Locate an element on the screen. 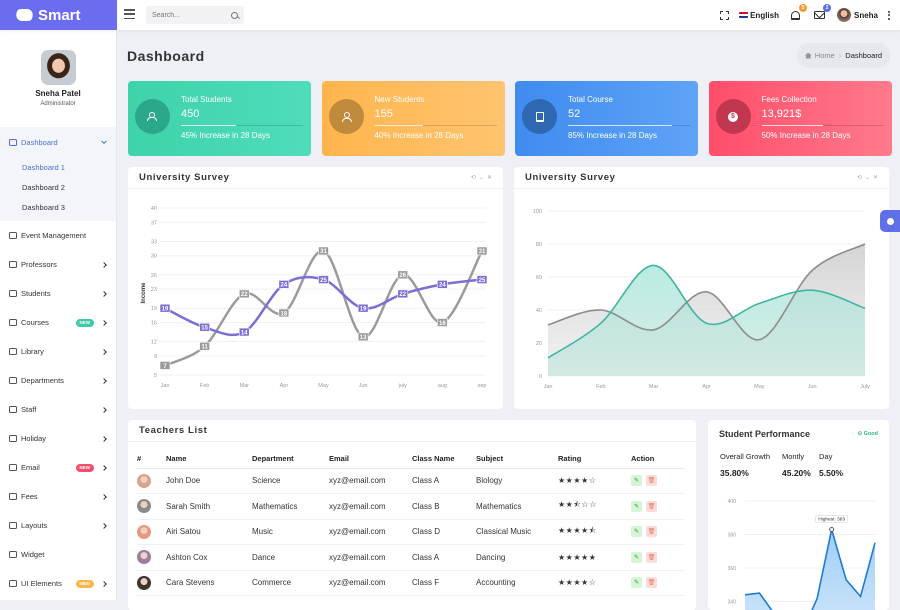 The image size is (900, 610). sidebar-item-ui-elements: UI Elements NEW is located at coordinates (58, 583).